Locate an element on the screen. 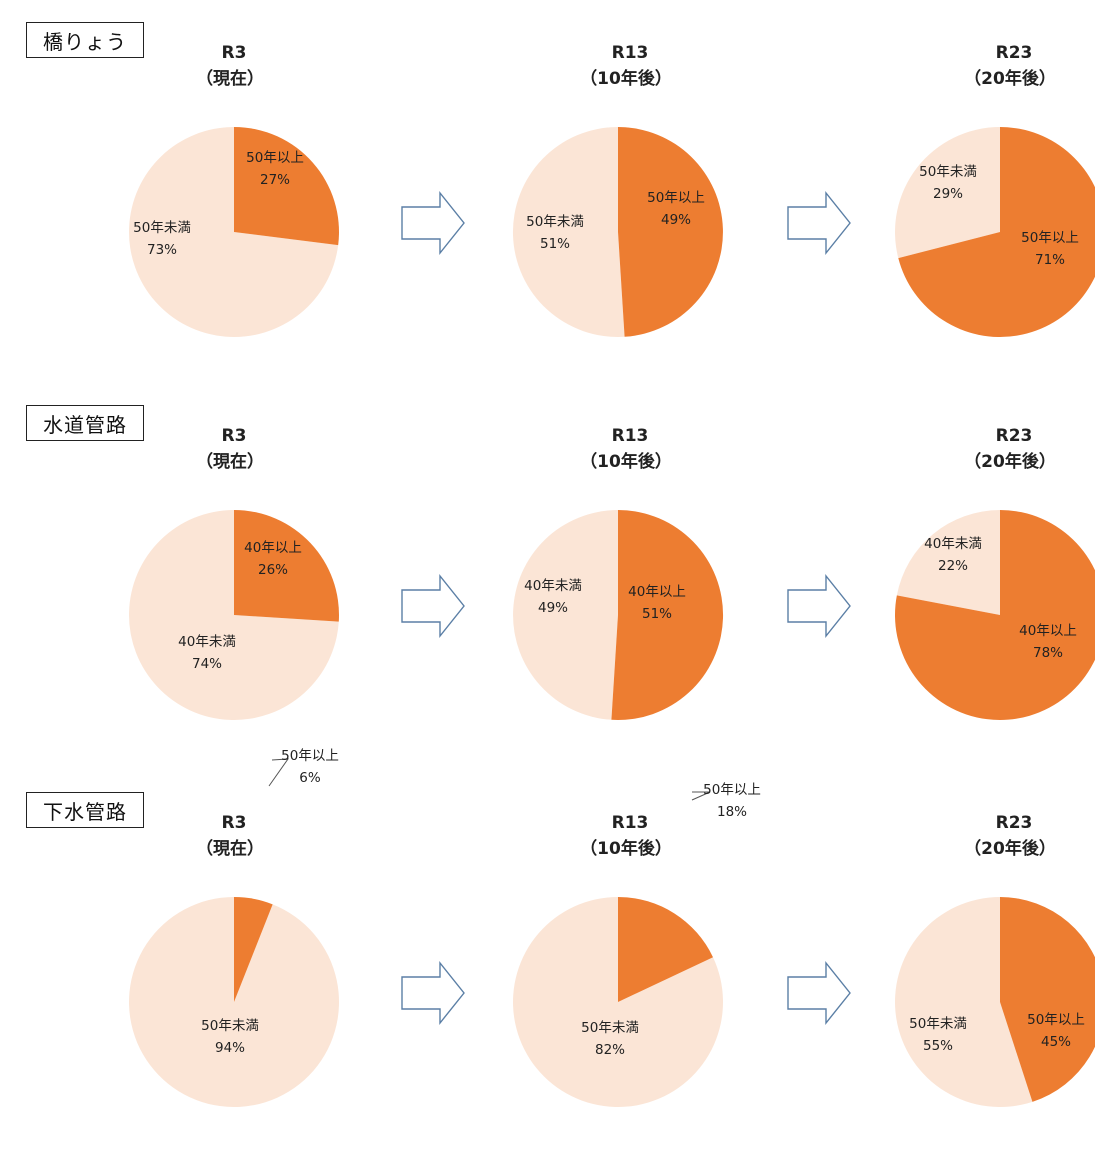 Image resolution: width=1095 pixels, height=1163 pixels. section-label: 水道管路 is located at coordinates (85, 423).